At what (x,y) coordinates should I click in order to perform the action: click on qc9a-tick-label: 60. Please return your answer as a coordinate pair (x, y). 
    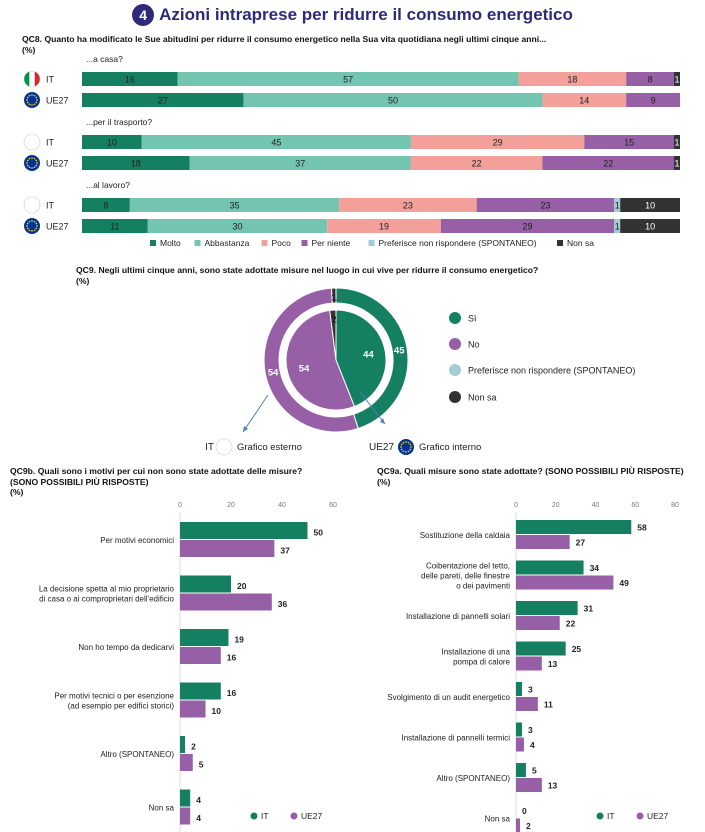
    Looking at the image, I should click on (635, 505).